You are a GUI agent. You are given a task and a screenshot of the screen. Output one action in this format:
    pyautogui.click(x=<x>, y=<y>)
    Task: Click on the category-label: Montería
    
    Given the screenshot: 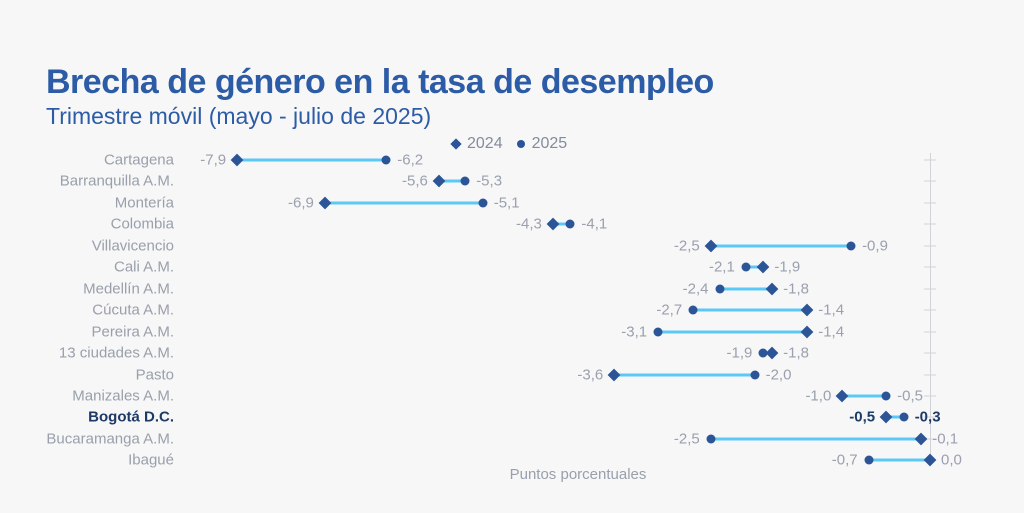 What is the action you would take?
    pyautogui.click(x=144, y=203)
    